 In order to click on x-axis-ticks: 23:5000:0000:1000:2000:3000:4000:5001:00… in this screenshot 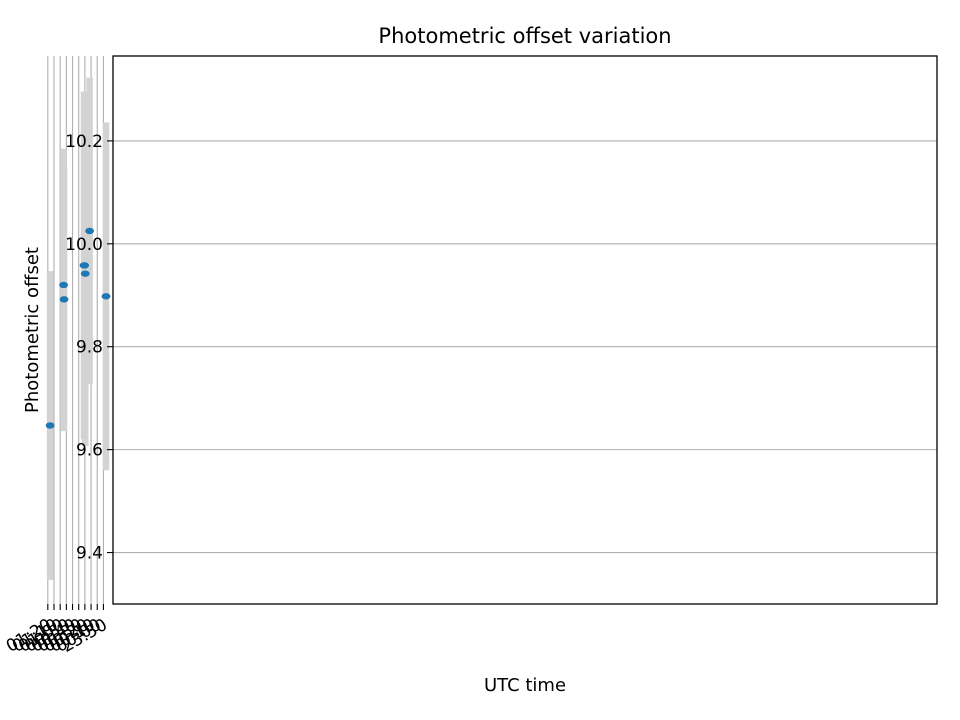, I will do `click(57, 630)`.